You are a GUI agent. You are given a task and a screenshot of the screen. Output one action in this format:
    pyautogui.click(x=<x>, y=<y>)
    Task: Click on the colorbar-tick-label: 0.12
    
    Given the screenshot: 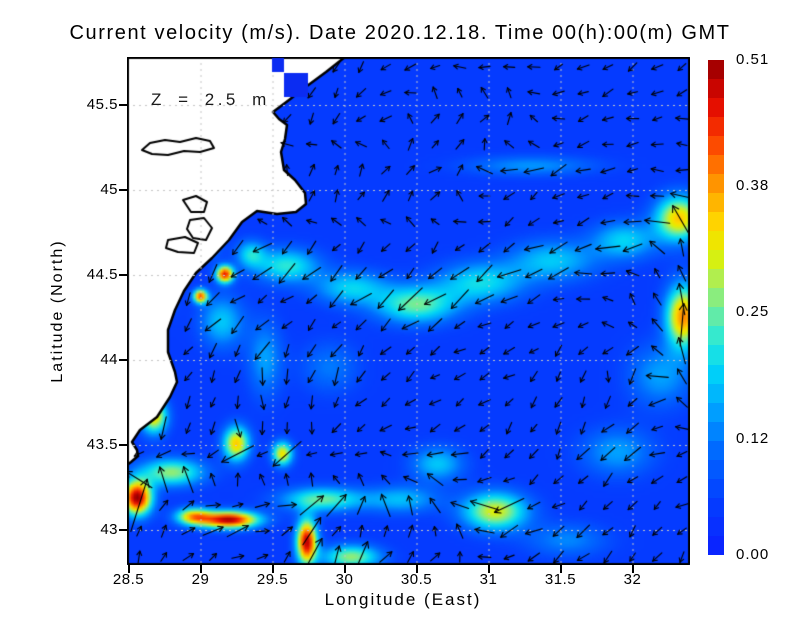 What is the action you would take?
    pyautogui.click(x=753, y=438)
    